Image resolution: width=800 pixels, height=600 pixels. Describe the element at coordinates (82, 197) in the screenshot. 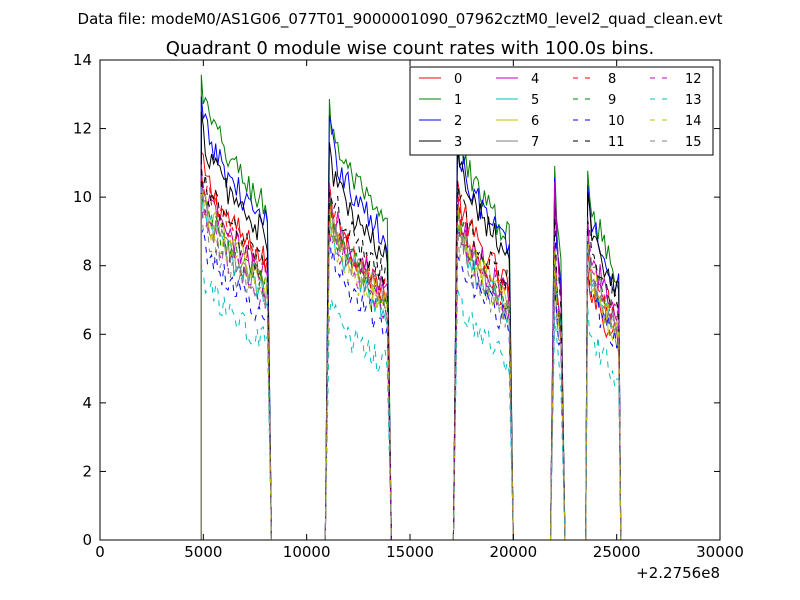

I see `y-tick-label: 10` at that location.